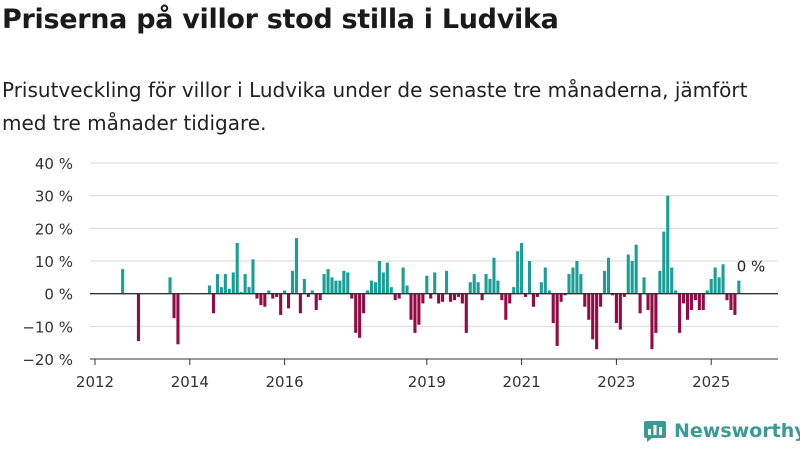 The image size is (800, 450). I want to click on newsworthy-logo-icon, so click(655, 431).